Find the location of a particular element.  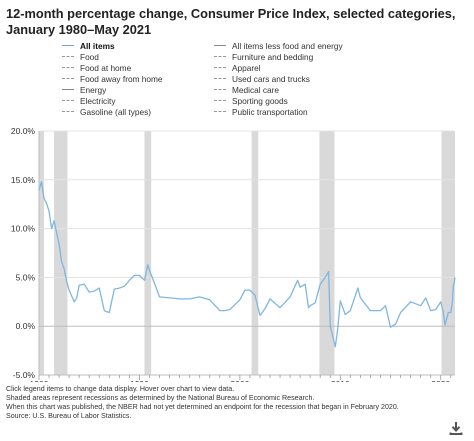

x-tick-label: 1990 is located at coordinates (139, 380).